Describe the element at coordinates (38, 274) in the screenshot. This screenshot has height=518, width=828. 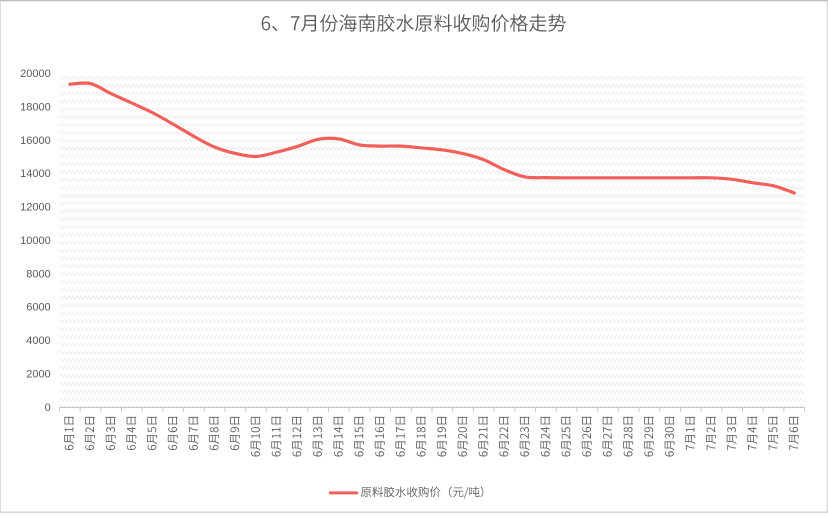
I see `svg-text: 8000` at that location.